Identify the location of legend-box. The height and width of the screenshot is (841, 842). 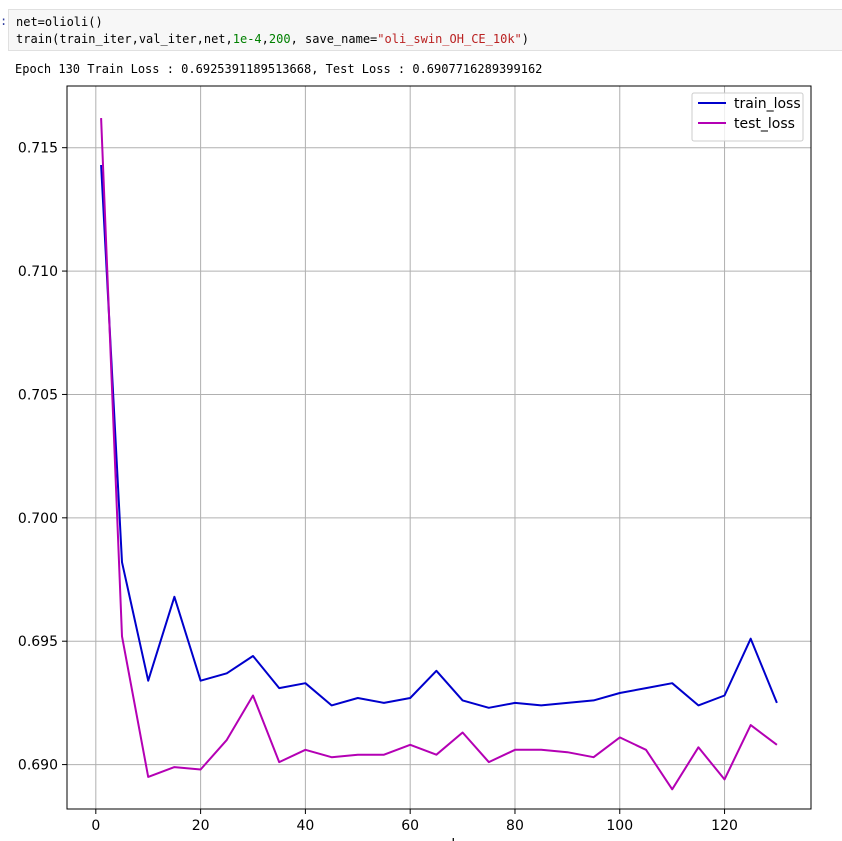
(747, 117).